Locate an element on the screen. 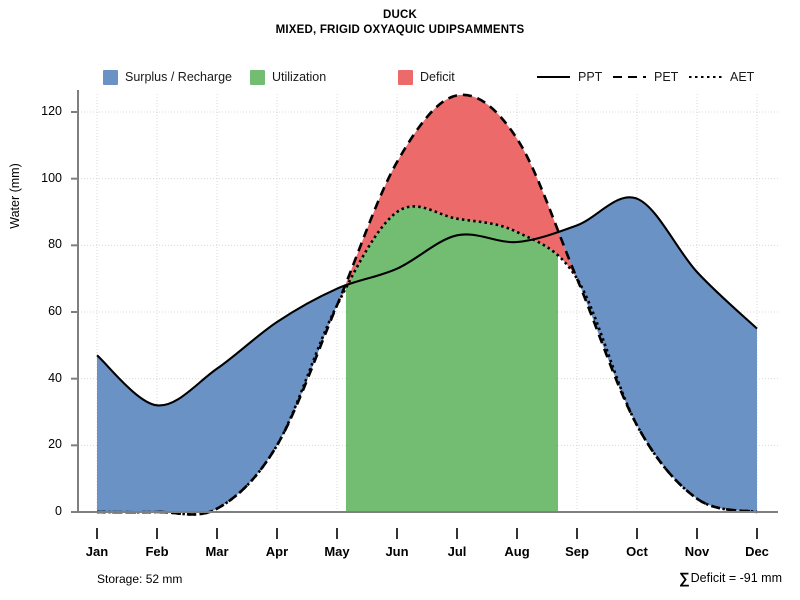 The height and width of the screenshot is (600, 800). legend-line-dashed-icon is located at coordinates (629, 77).